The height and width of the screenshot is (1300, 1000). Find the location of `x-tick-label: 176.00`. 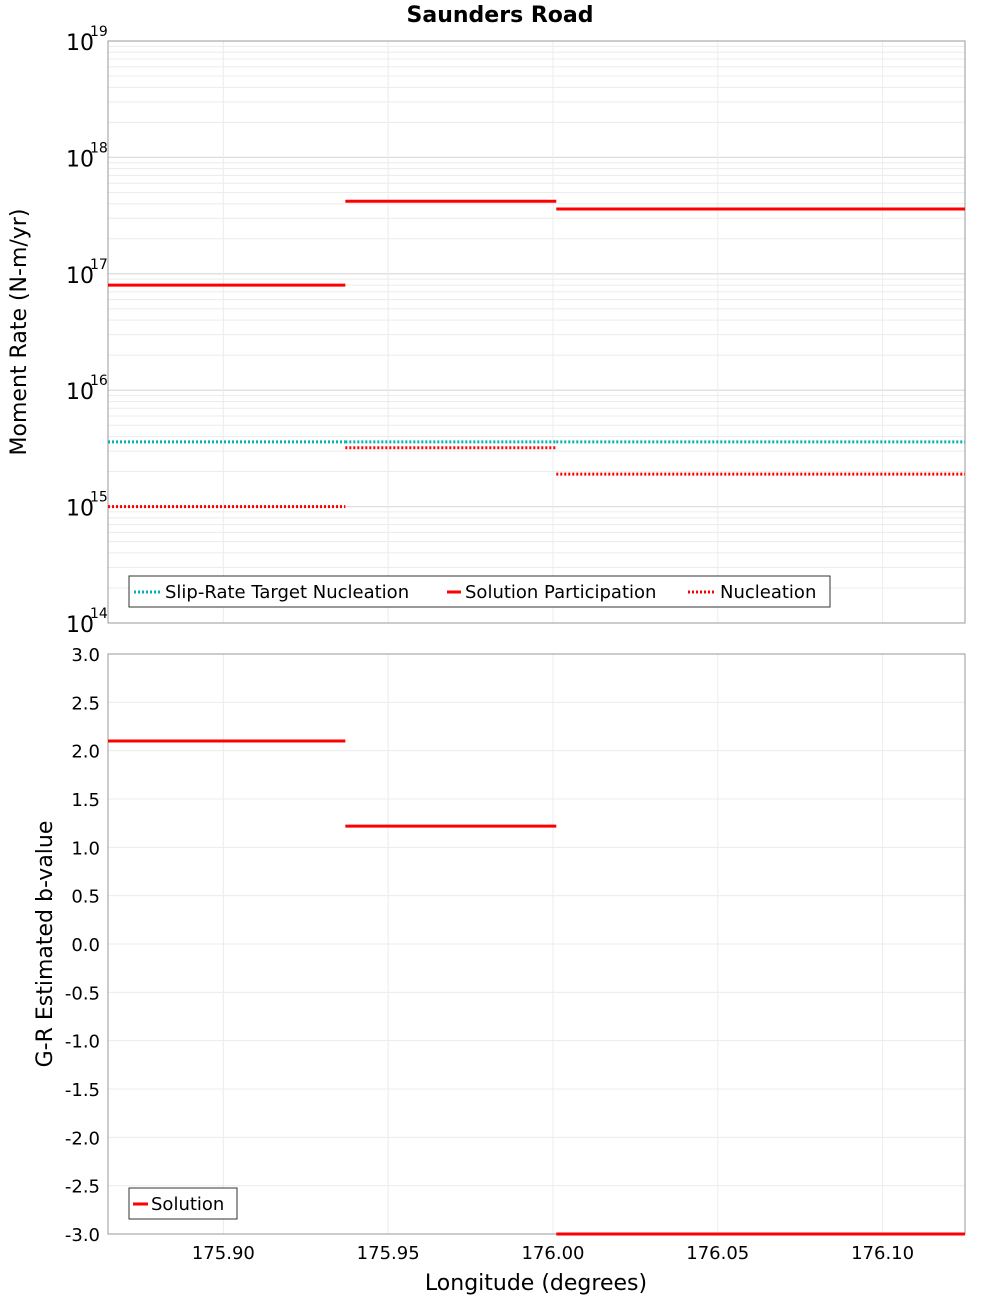

x-tick-label: 176.00 is located at coordinates (552, 1253).